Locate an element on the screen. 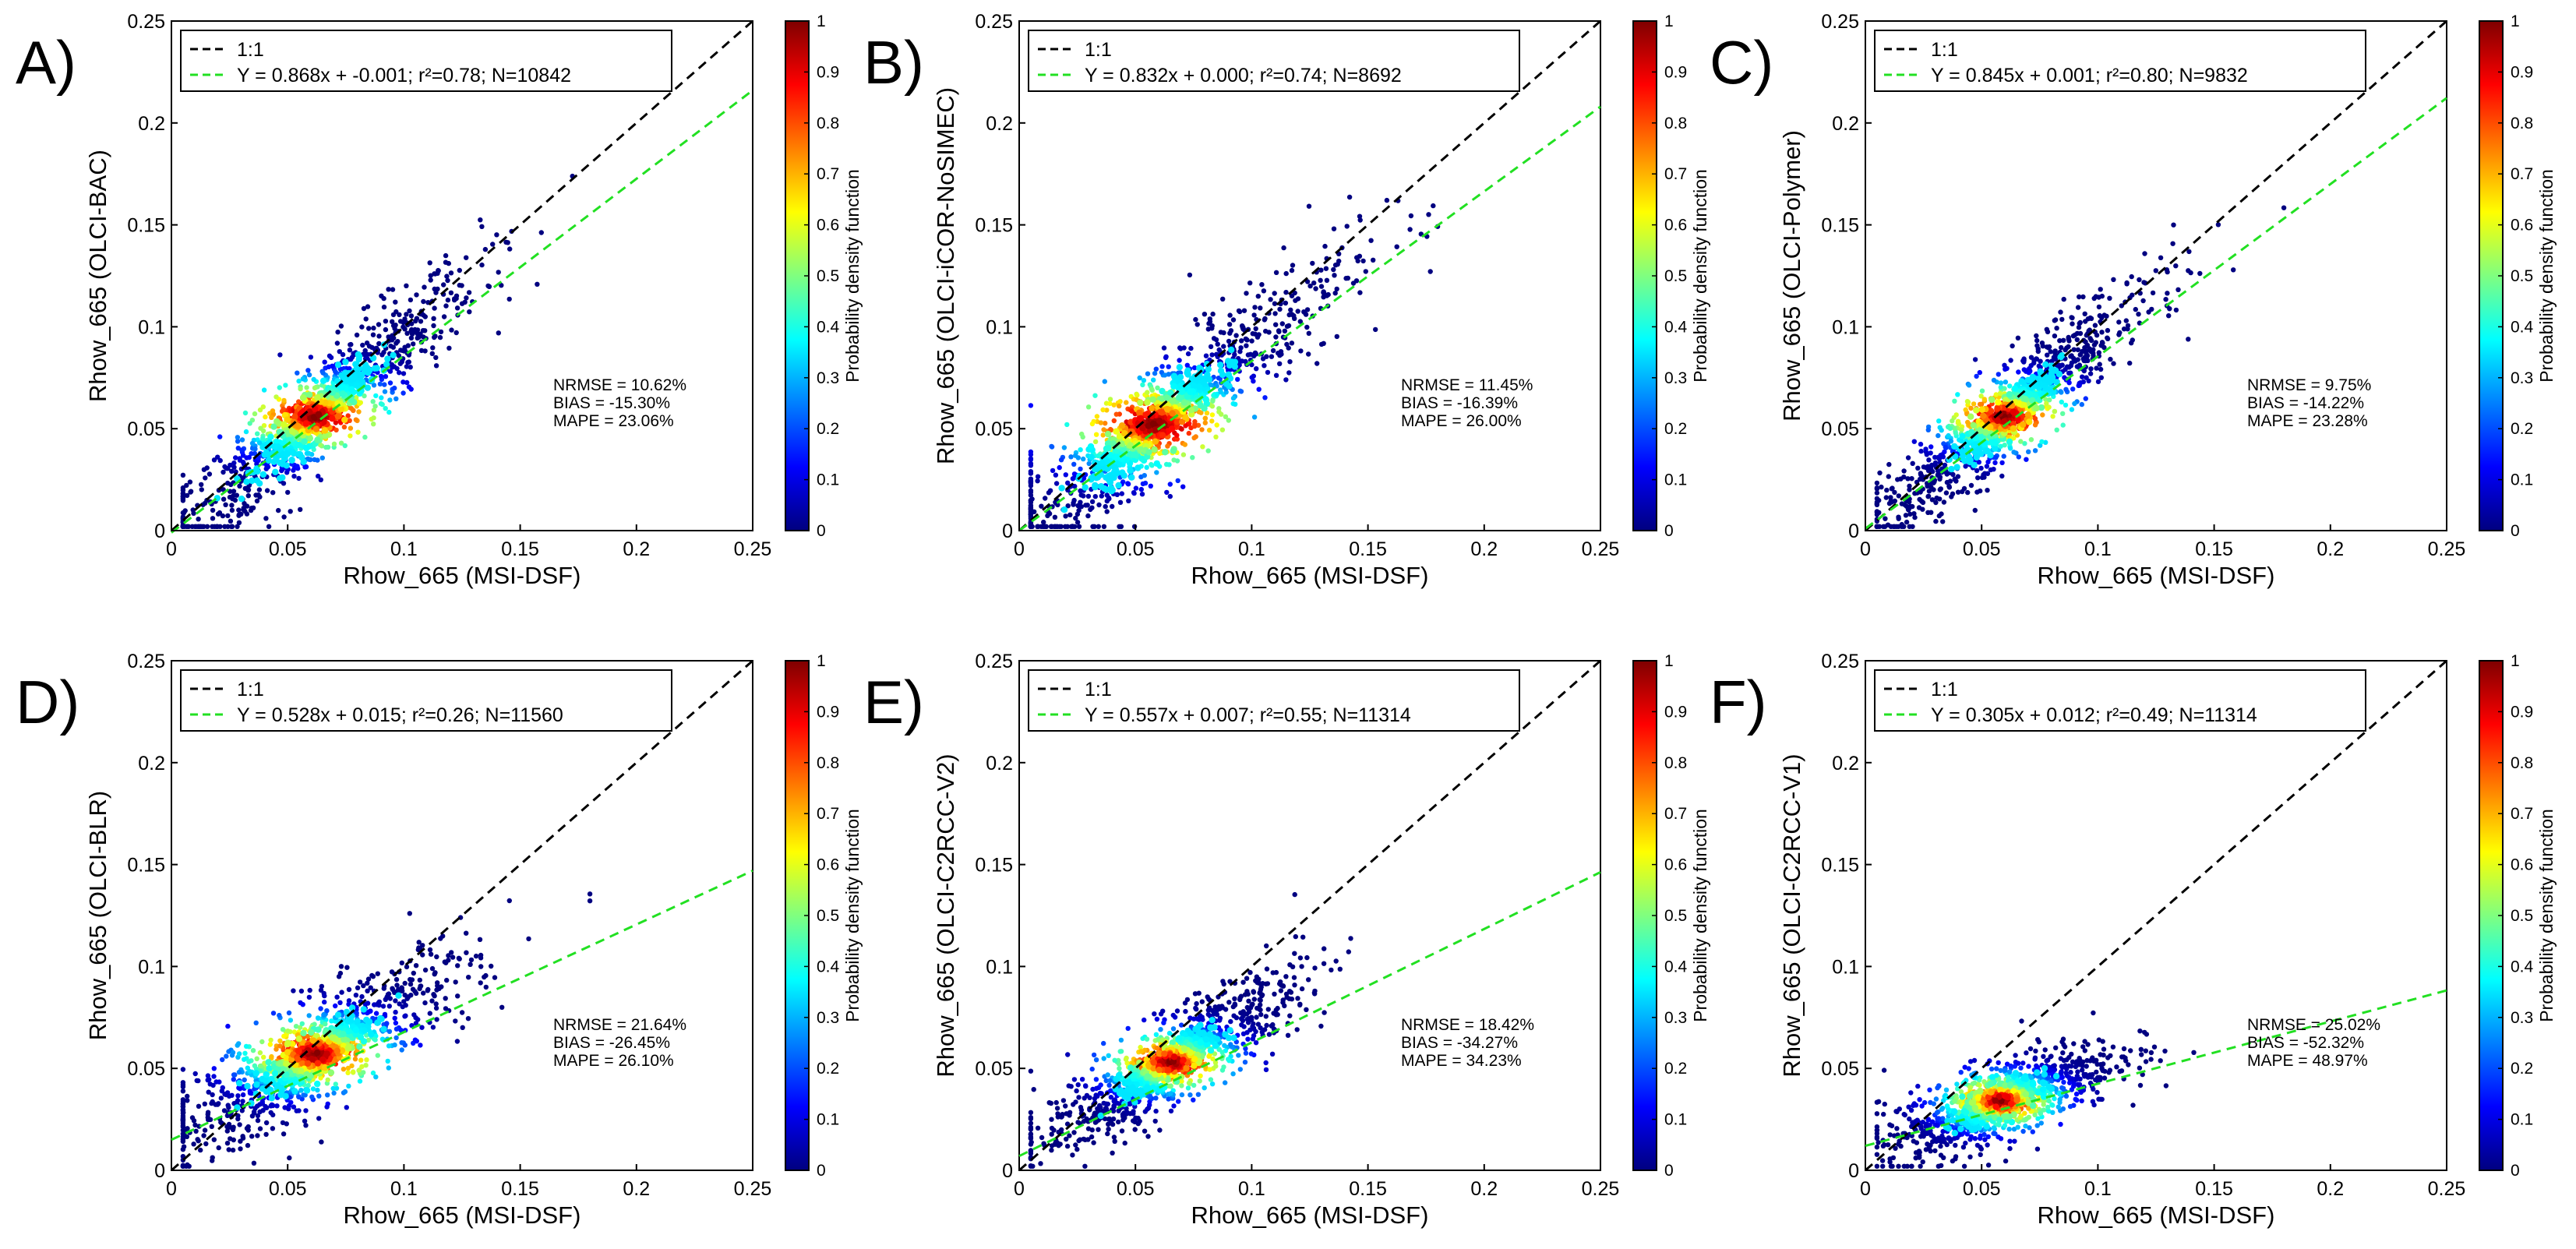 This screenshot has height=1249, width=2576. stat-line: MAPE = 26.10% is located at coordinates (613, 1061).